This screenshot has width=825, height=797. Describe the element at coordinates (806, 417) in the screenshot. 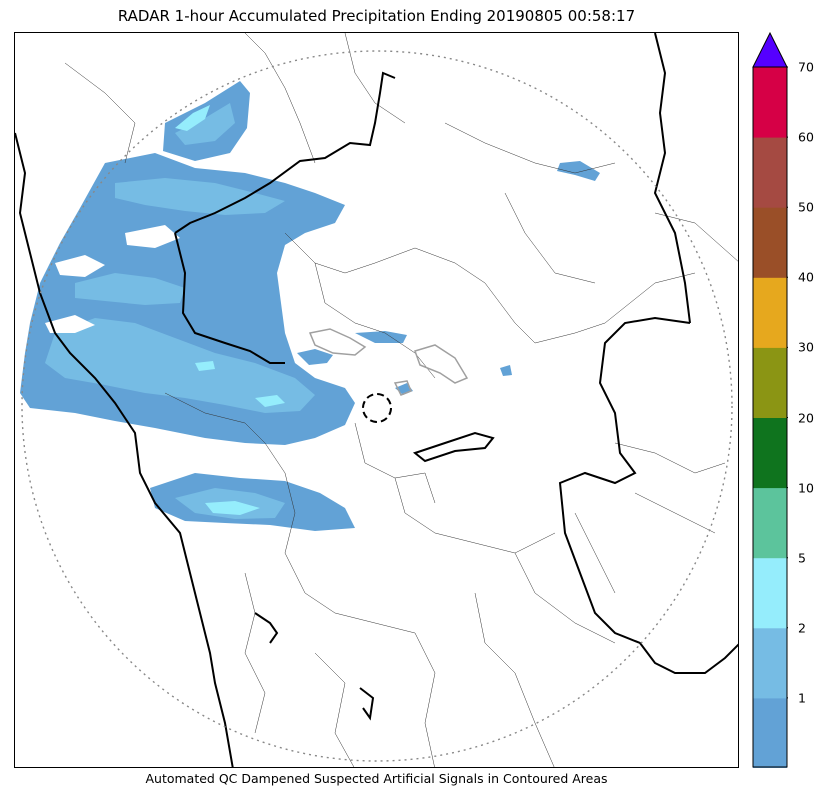

I see `colorbar-tick-label: 20` at that location.